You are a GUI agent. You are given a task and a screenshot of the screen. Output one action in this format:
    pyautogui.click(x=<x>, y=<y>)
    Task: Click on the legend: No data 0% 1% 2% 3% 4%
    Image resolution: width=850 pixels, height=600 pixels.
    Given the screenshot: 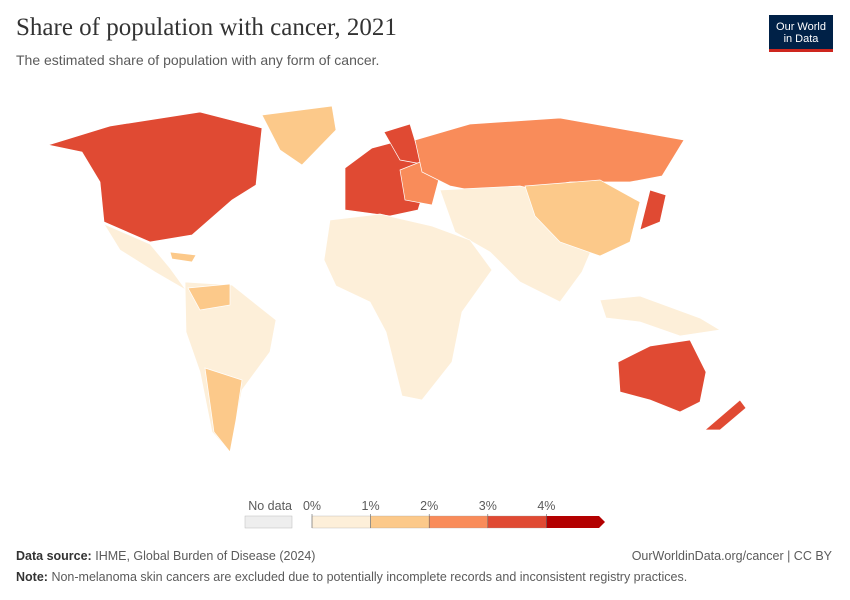 What is the action you would take?
    pyautogui.click(x=424, y=514)
    